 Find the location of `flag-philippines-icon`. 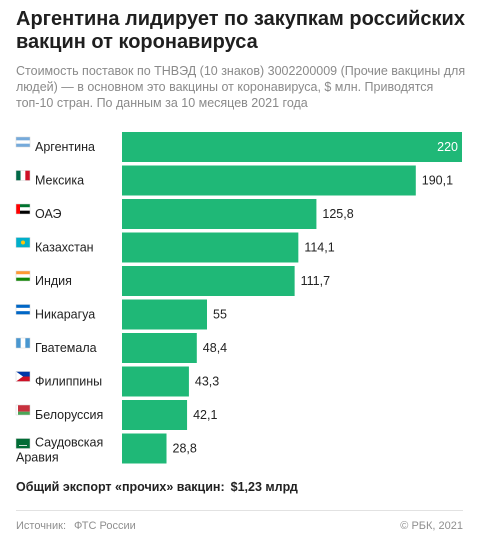

flag-philippines-icon is located at coordinates (23, 376).